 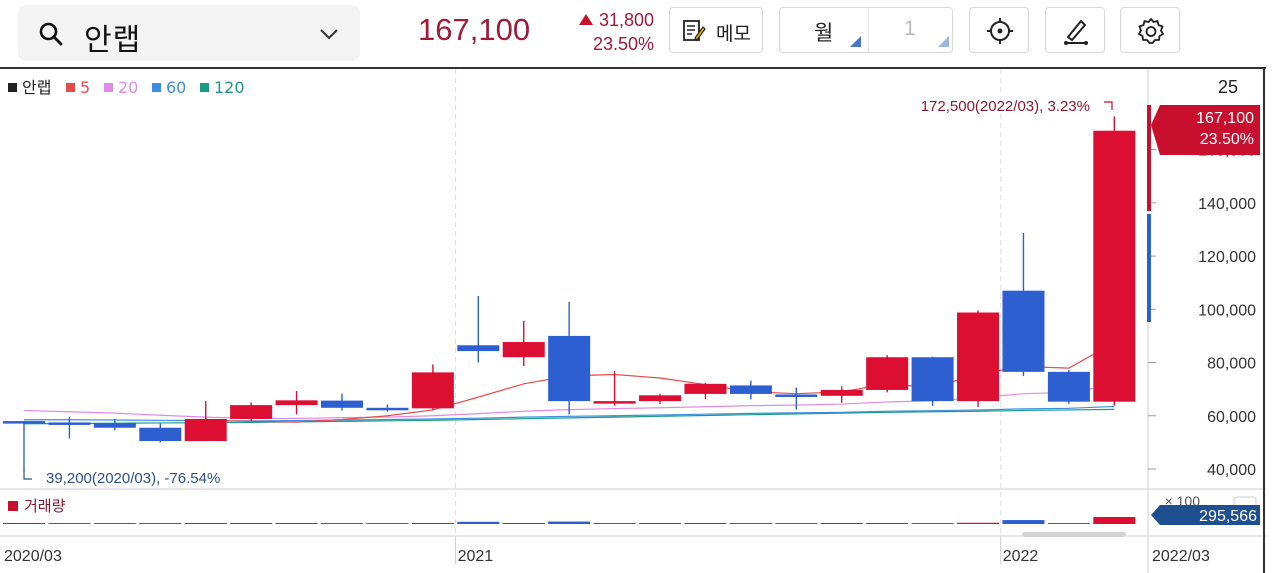 I want to click on candle-2022/01, so click(x=1023, y=304).